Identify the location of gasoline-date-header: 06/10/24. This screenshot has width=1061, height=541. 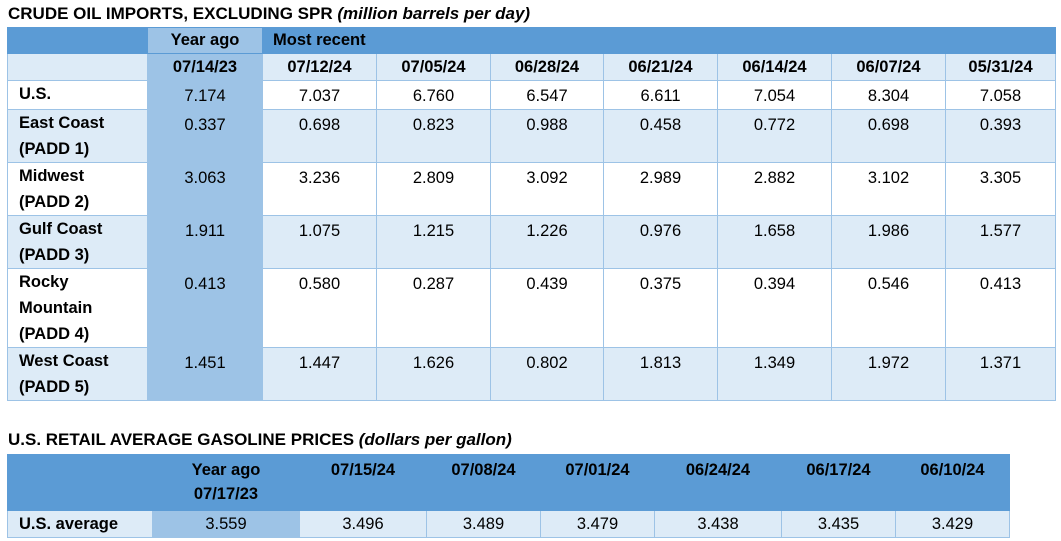
(952, 482).